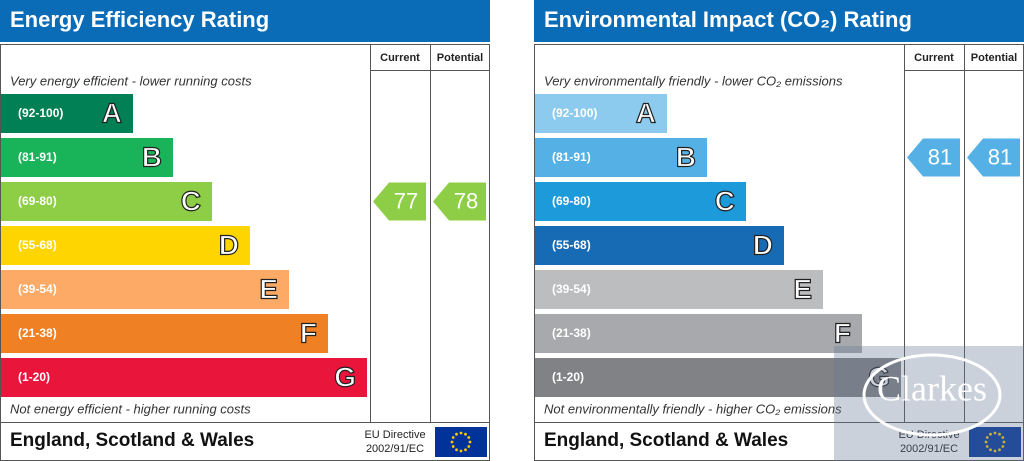  What do you see at coordinates (461, 442) in the screenshot?
I see `eu-flag` at bounding box center [461, 442].